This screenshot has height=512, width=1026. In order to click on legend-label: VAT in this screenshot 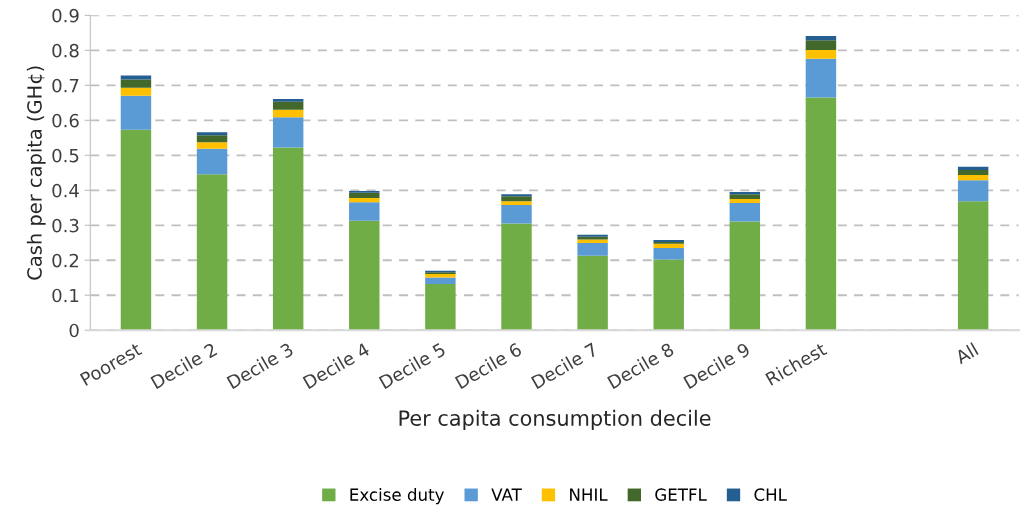, I will do `click(506, 494)`.